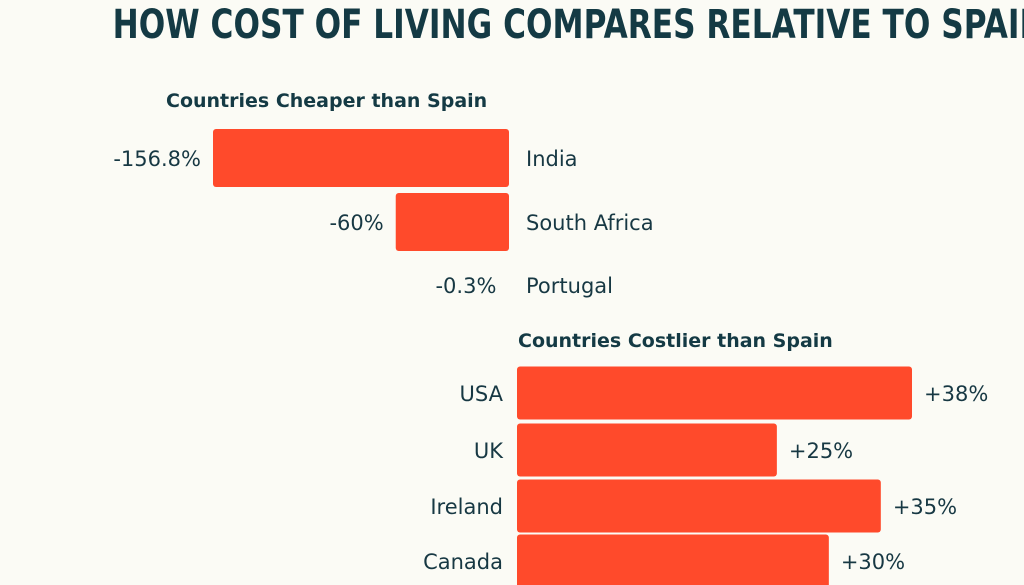 The image size is (1024, 585). Describe the element at coordinates (466, 507) in the screenshot. I see `category-label: Ireland` at that location.